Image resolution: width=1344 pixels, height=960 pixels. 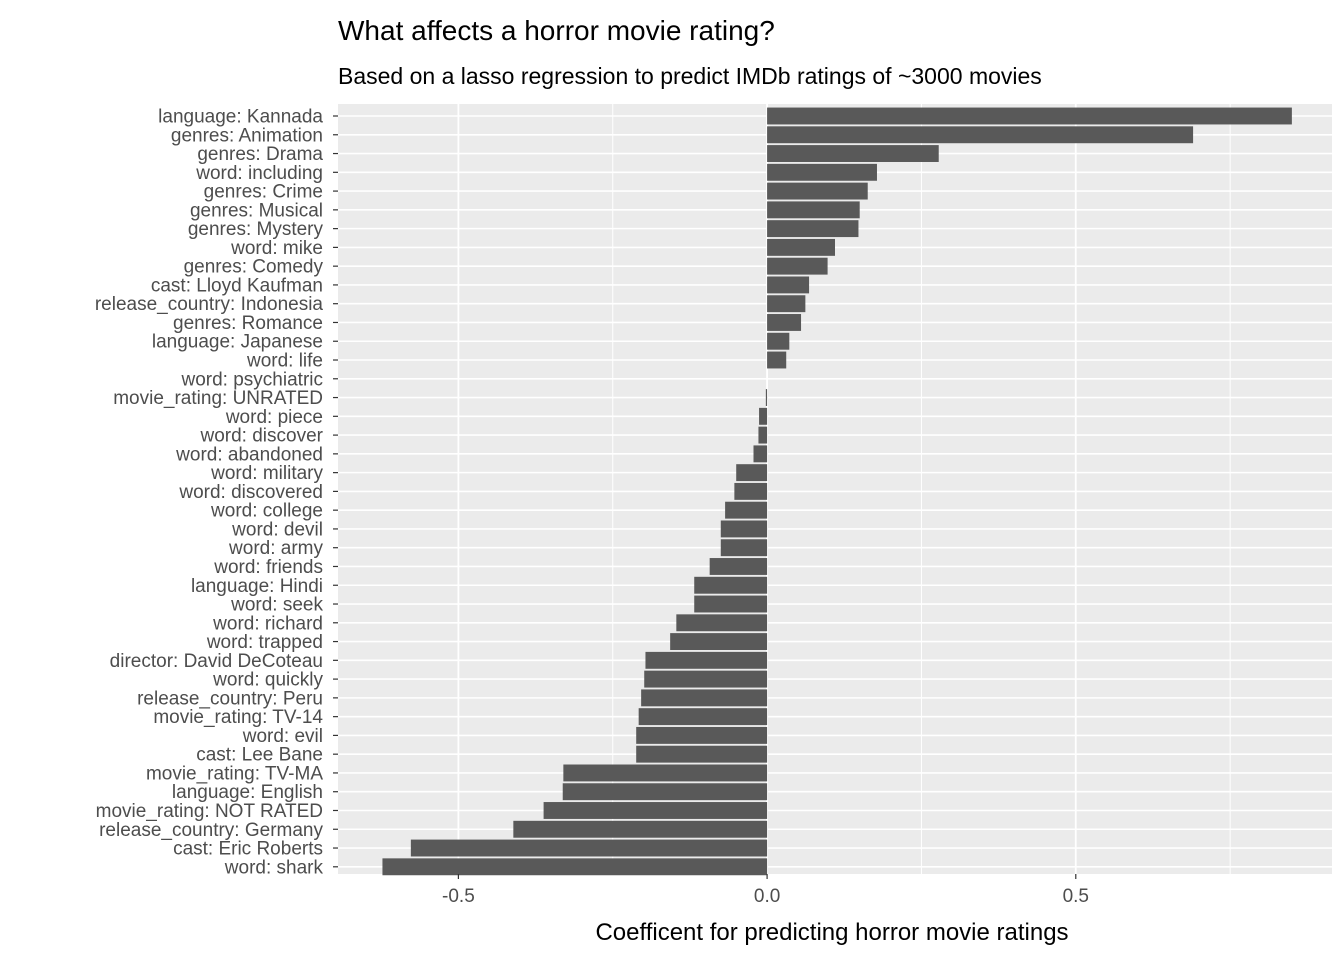 What do you see at coordinates (275, 548) in the screenshot?
I see `y-tick-label: word: army` at bounding box center [275, 548].